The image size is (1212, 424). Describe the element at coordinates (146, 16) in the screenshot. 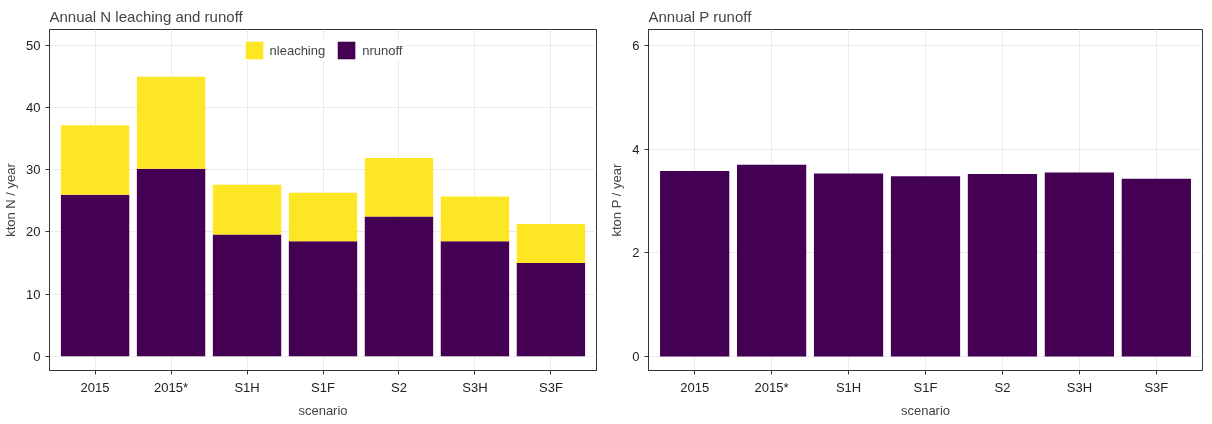

I see `chart-title: Annual N leaching and runoff` at that location.